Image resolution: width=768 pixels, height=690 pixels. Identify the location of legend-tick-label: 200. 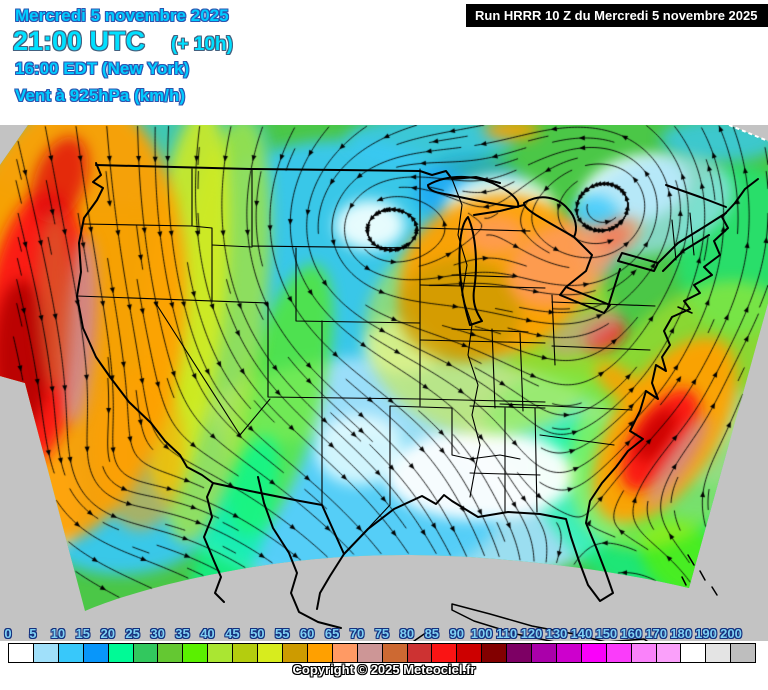
(731, 633).